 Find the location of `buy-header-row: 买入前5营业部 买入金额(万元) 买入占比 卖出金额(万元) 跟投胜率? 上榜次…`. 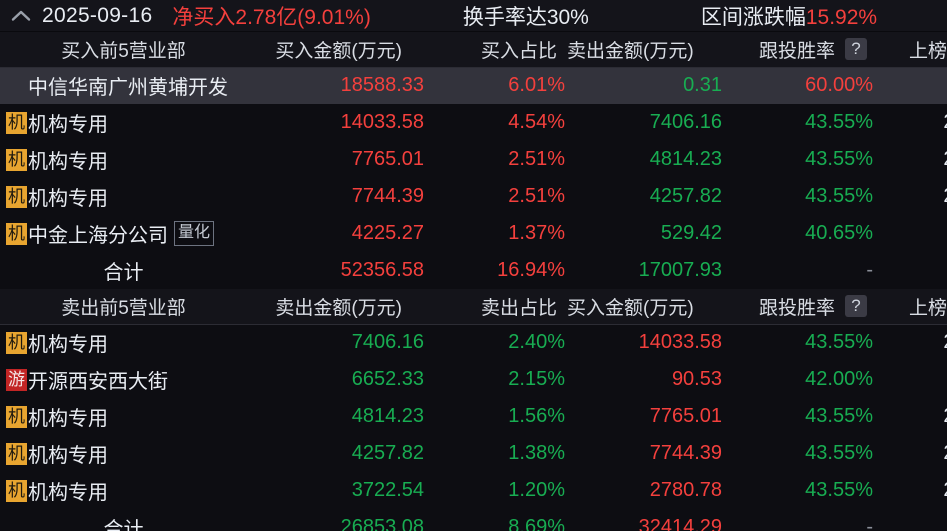

buy-header-row: 买入前5营业部 买入金额(万元) 买入占比 卖出金额(万元) 跟投胜率? 上榜次… is located at coordinates (473, 50).